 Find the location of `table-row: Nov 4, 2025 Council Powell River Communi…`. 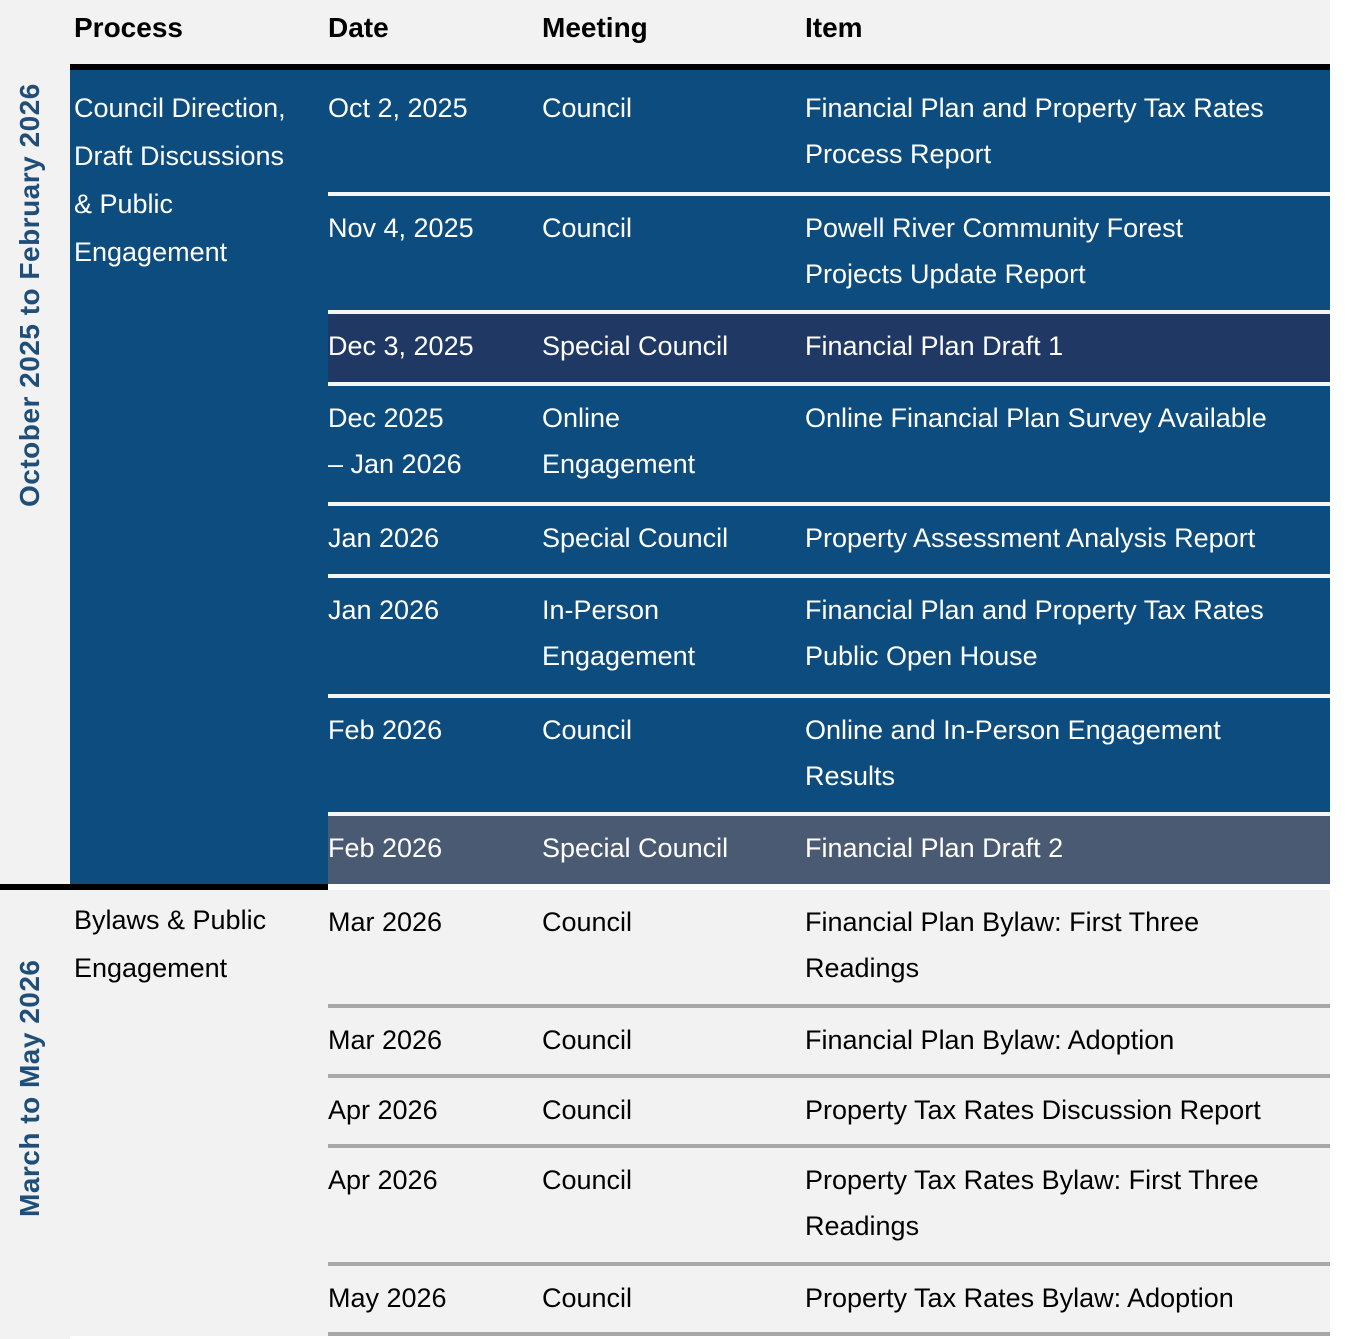

table-row: Nov 4, 2025 Council Powell River Communi… is located at coordinates (829, 255).